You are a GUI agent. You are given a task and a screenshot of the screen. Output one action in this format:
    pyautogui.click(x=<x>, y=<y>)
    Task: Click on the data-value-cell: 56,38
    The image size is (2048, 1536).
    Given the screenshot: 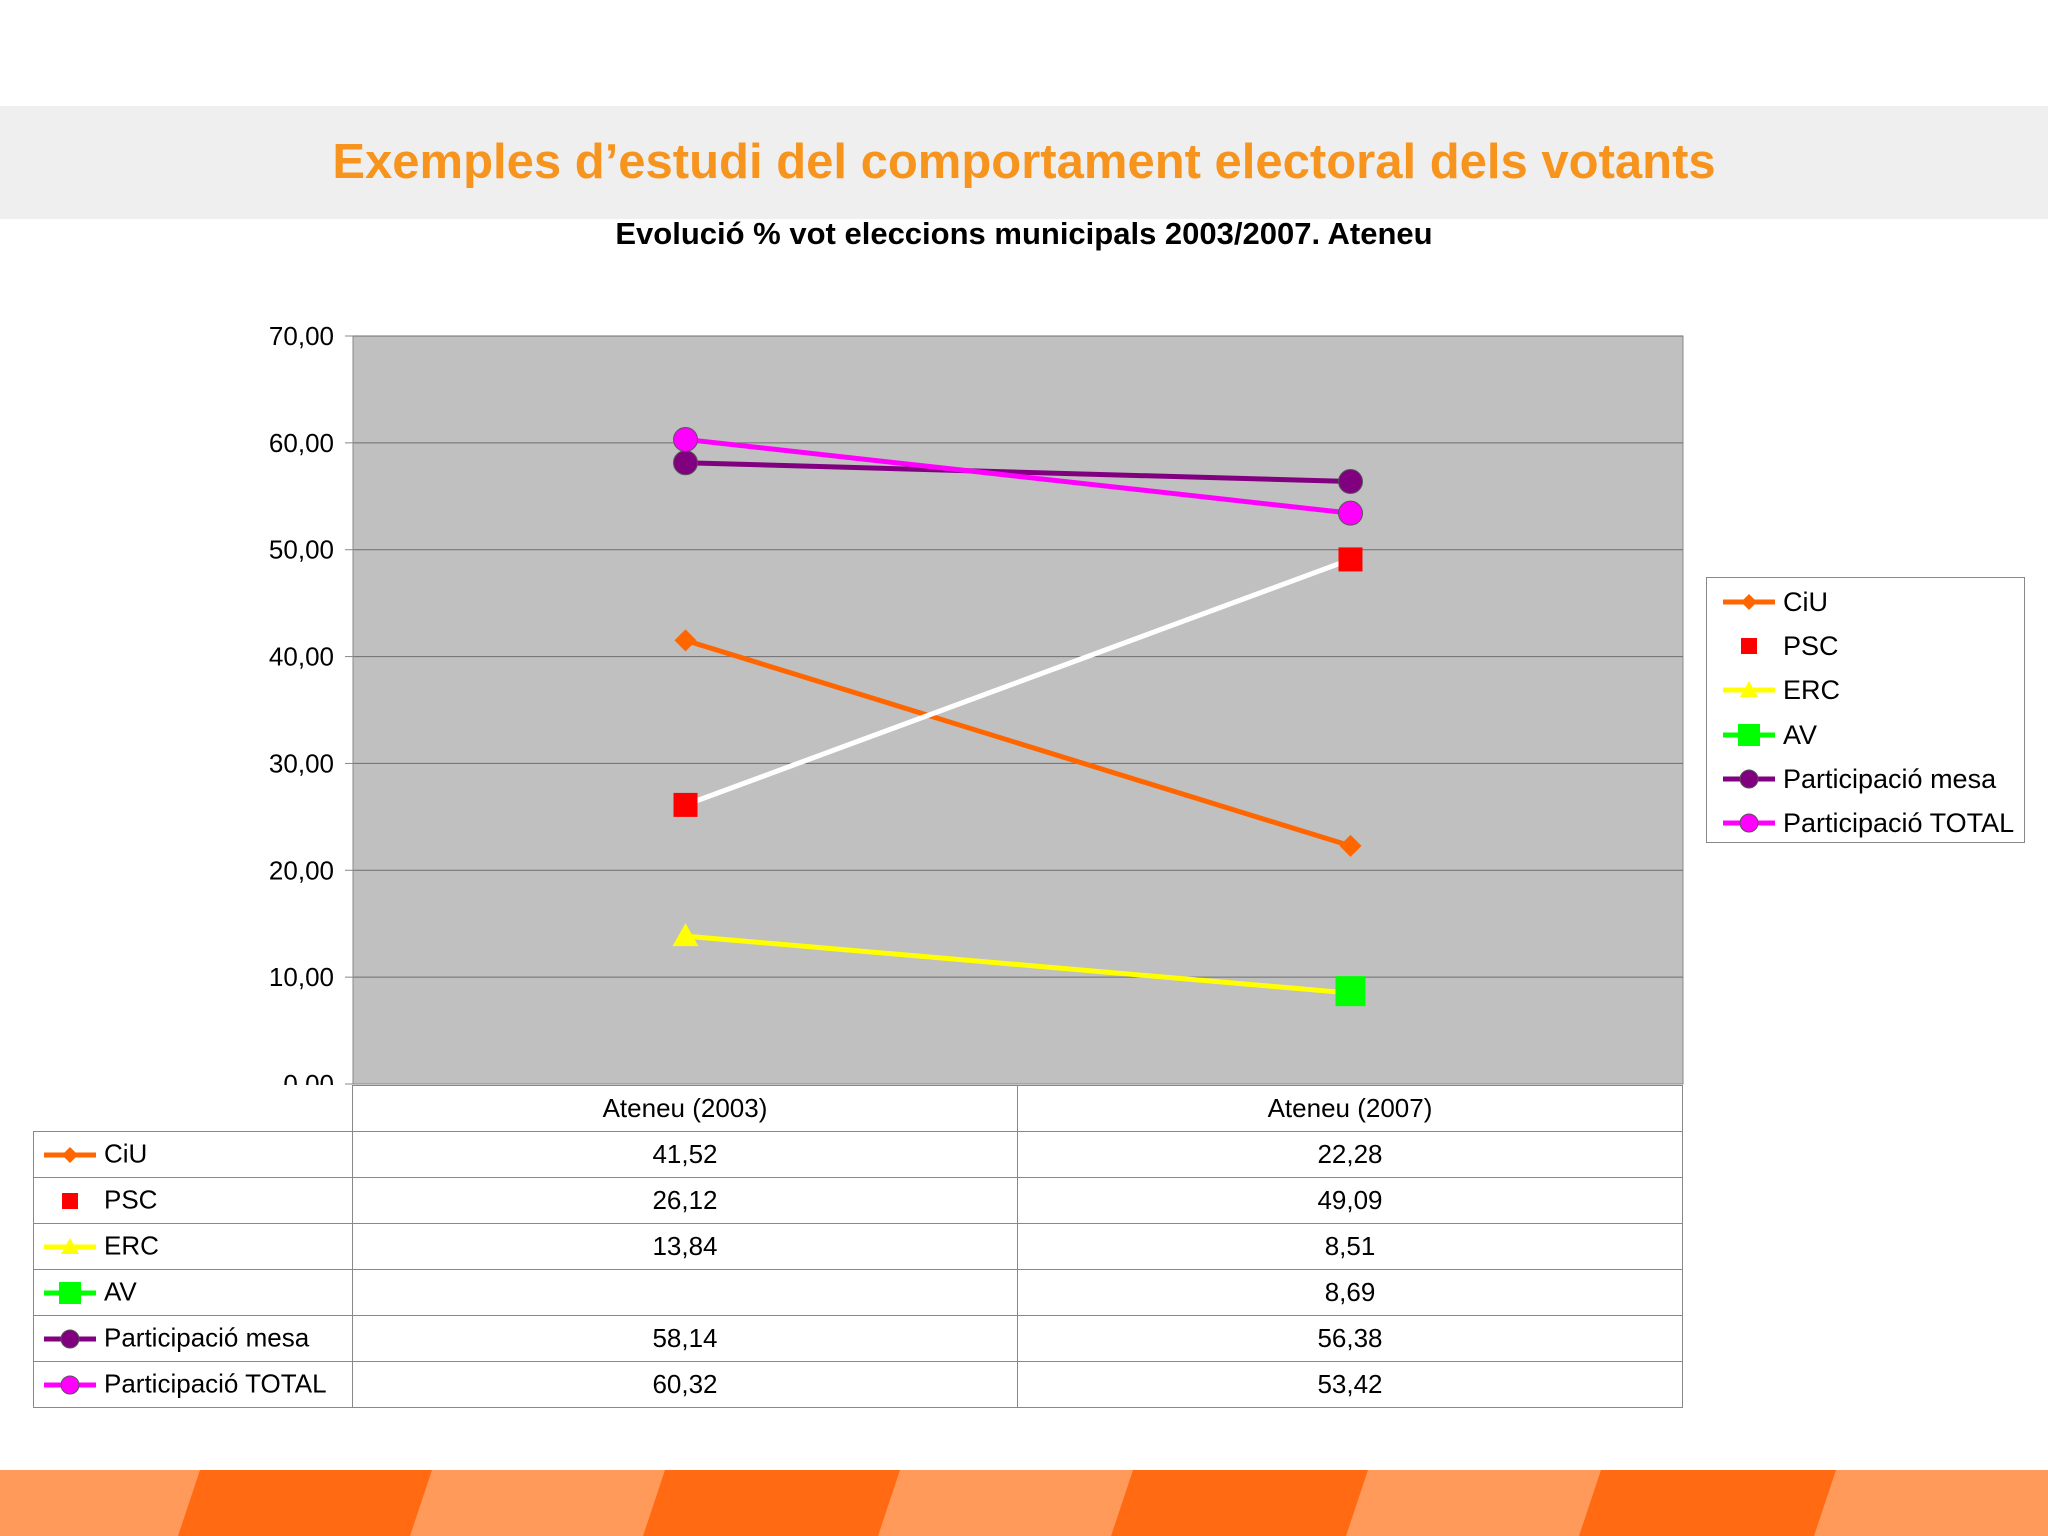 What is the action you would take?
    pyautogui.click(x=1350, y=1338)
    